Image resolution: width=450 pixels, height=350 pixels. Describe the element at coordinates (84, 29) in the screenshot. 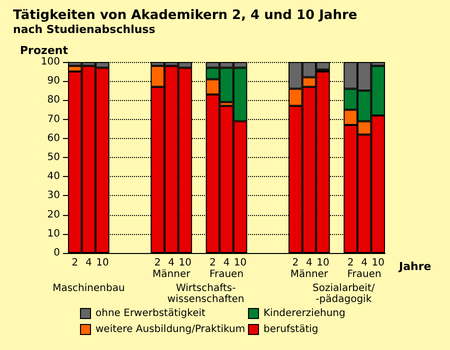

I see `chart-subtitle: nach Studienabschluss` at that location.